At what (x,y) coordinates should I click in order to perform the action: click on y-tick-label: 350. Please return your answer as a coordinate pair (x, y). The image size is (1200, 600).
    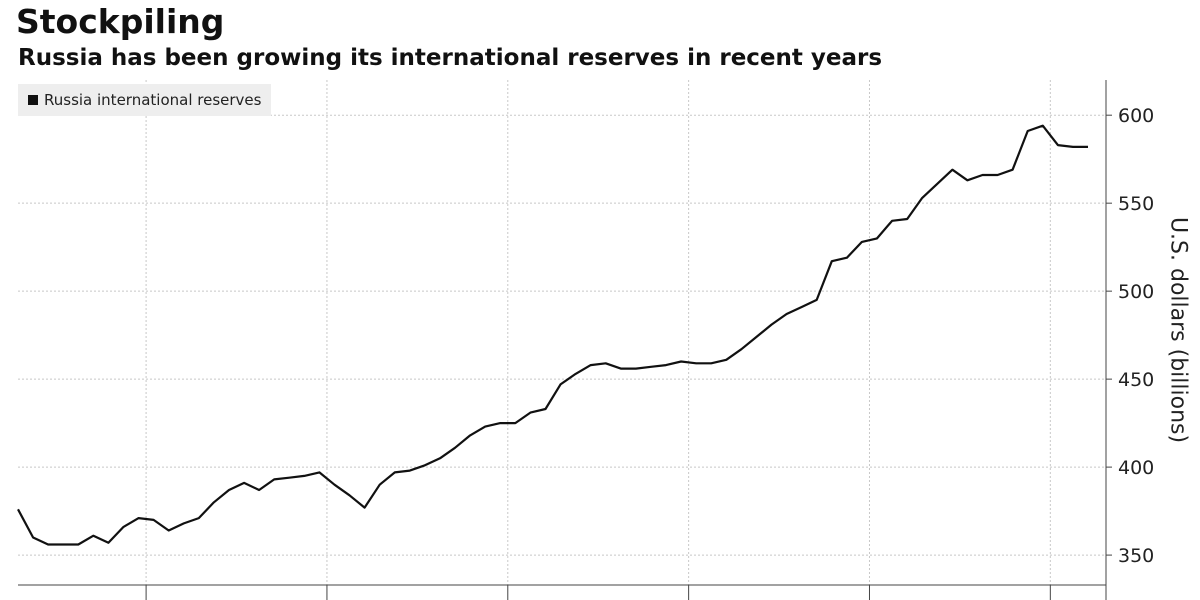
    Looking at the image, I should click on (1136, 556).